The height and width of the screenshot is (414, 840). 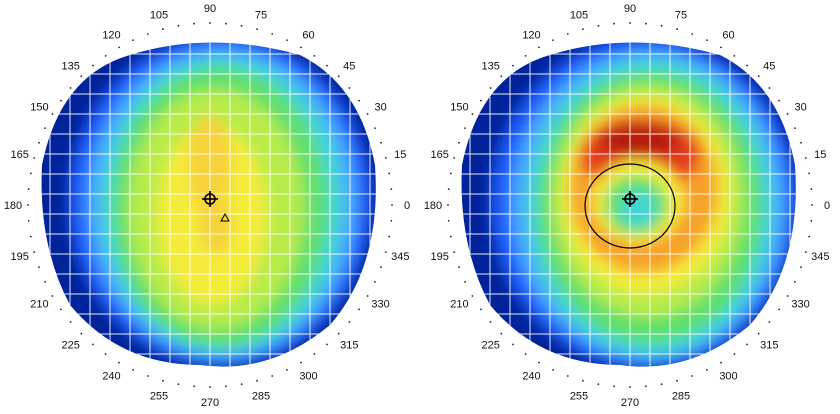 I want to click on pupil-ring, so click(x=630, y=206).